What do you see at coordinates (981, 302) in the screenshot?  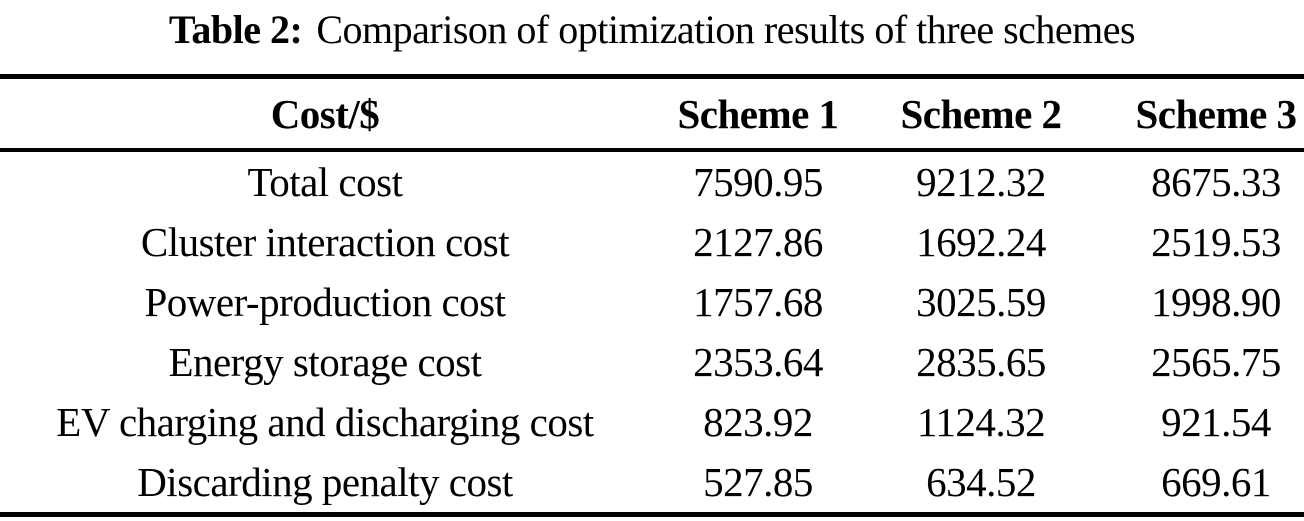 I see `table-cell: 3025.59` at bounding box center [981, 302].